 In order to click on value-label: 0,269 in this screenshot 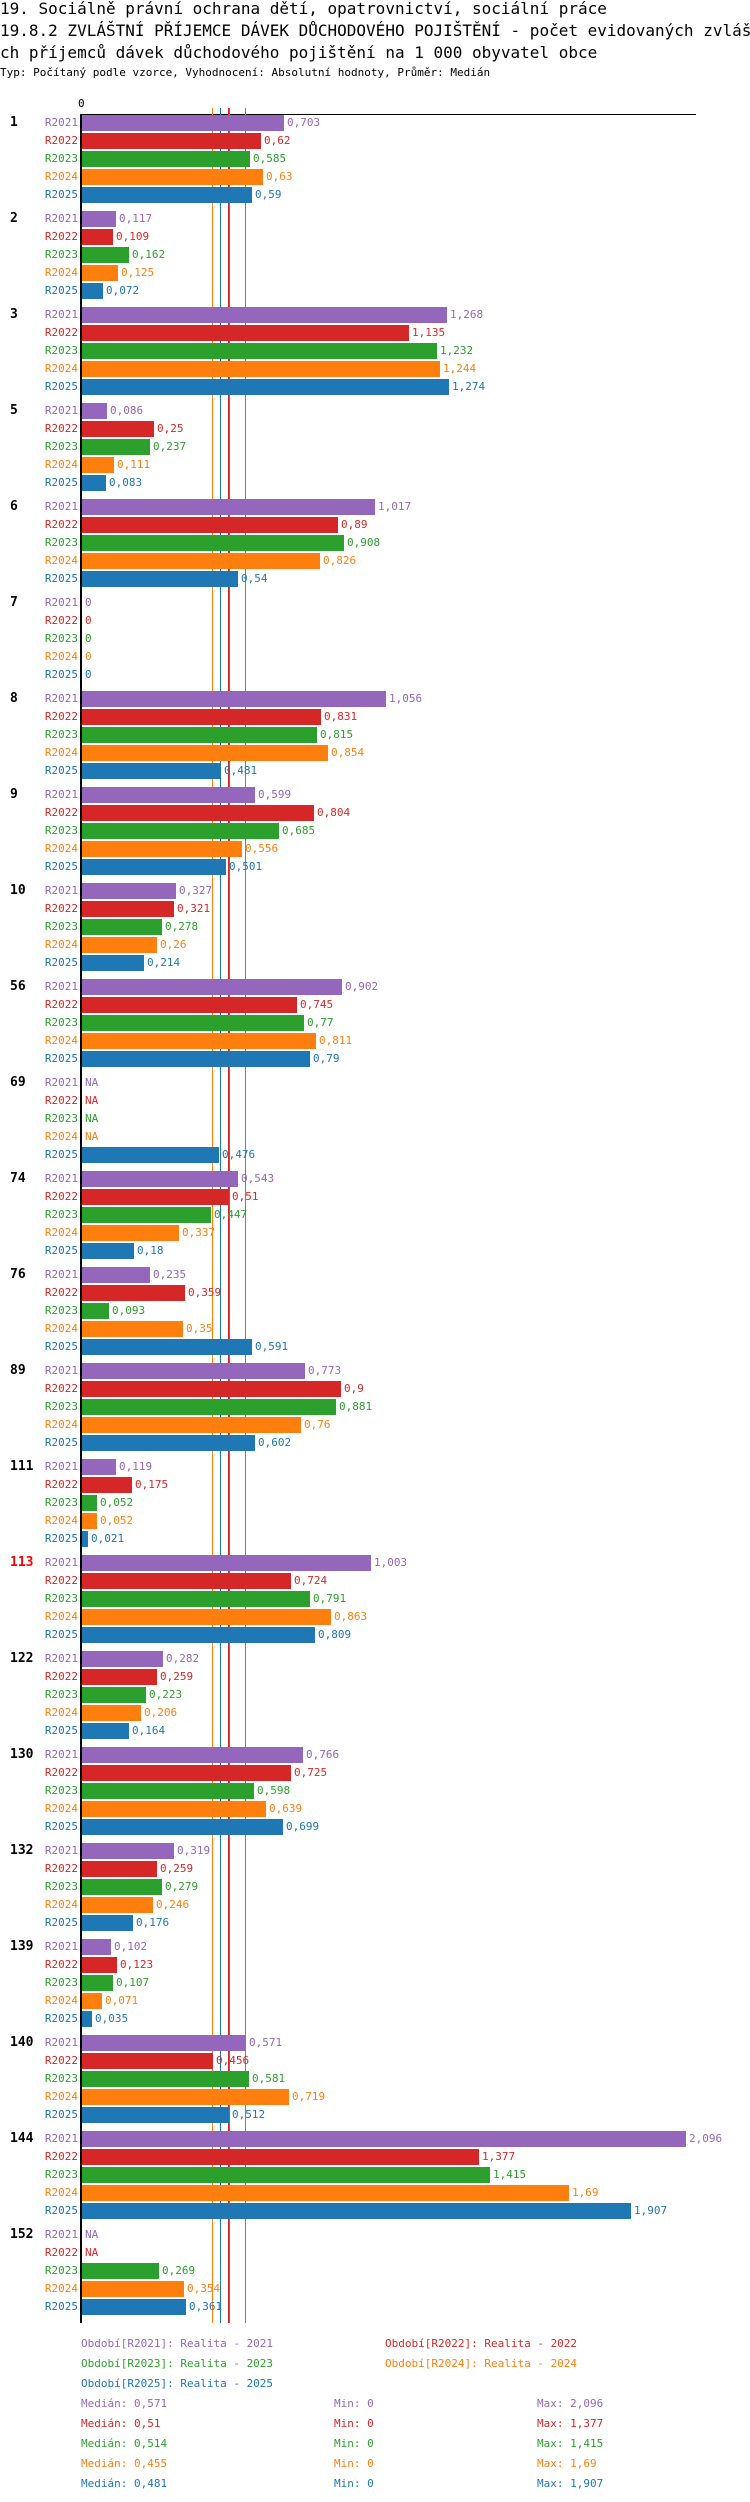, I will do `click(179, 2270)`.